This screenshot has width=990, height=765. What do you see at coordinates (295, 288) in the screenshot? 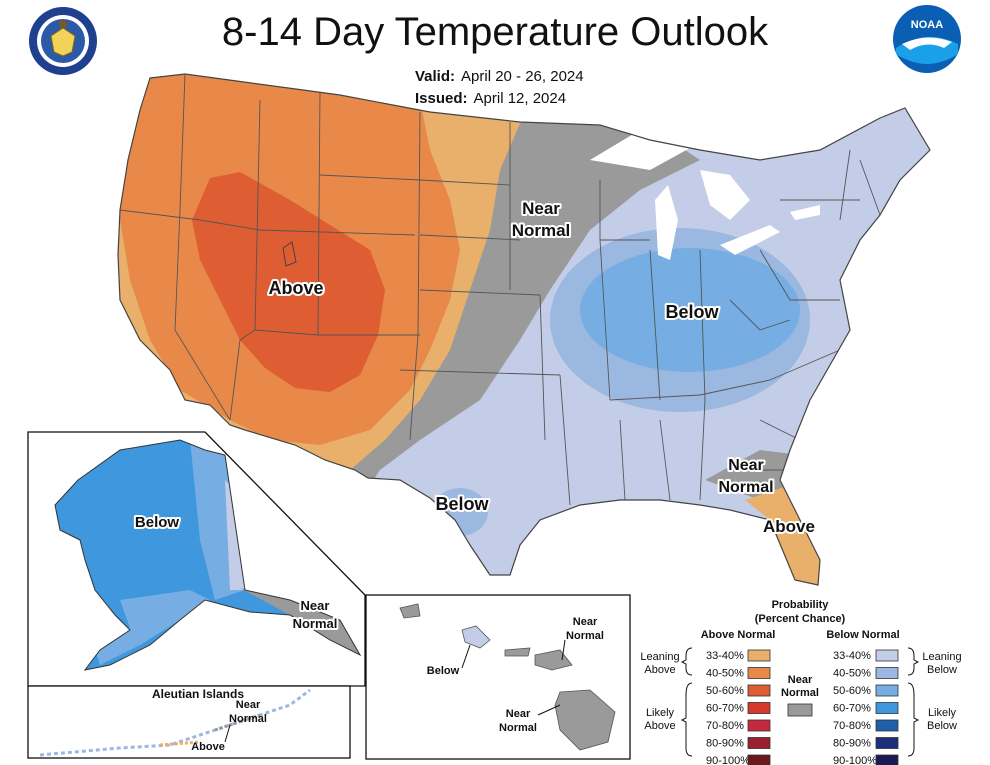
I see `label-west-above: Above` at bounding box center [295, 288].